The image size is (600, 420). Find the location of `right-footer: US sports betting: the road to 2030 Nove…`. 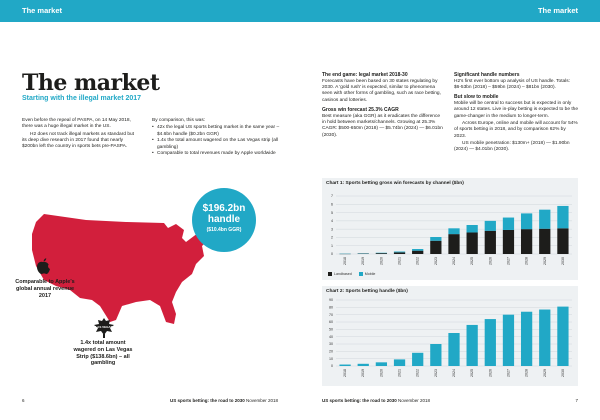

right-footer: US sports betting: the road to 2030 Nove… is located at coordinates (376, 400).